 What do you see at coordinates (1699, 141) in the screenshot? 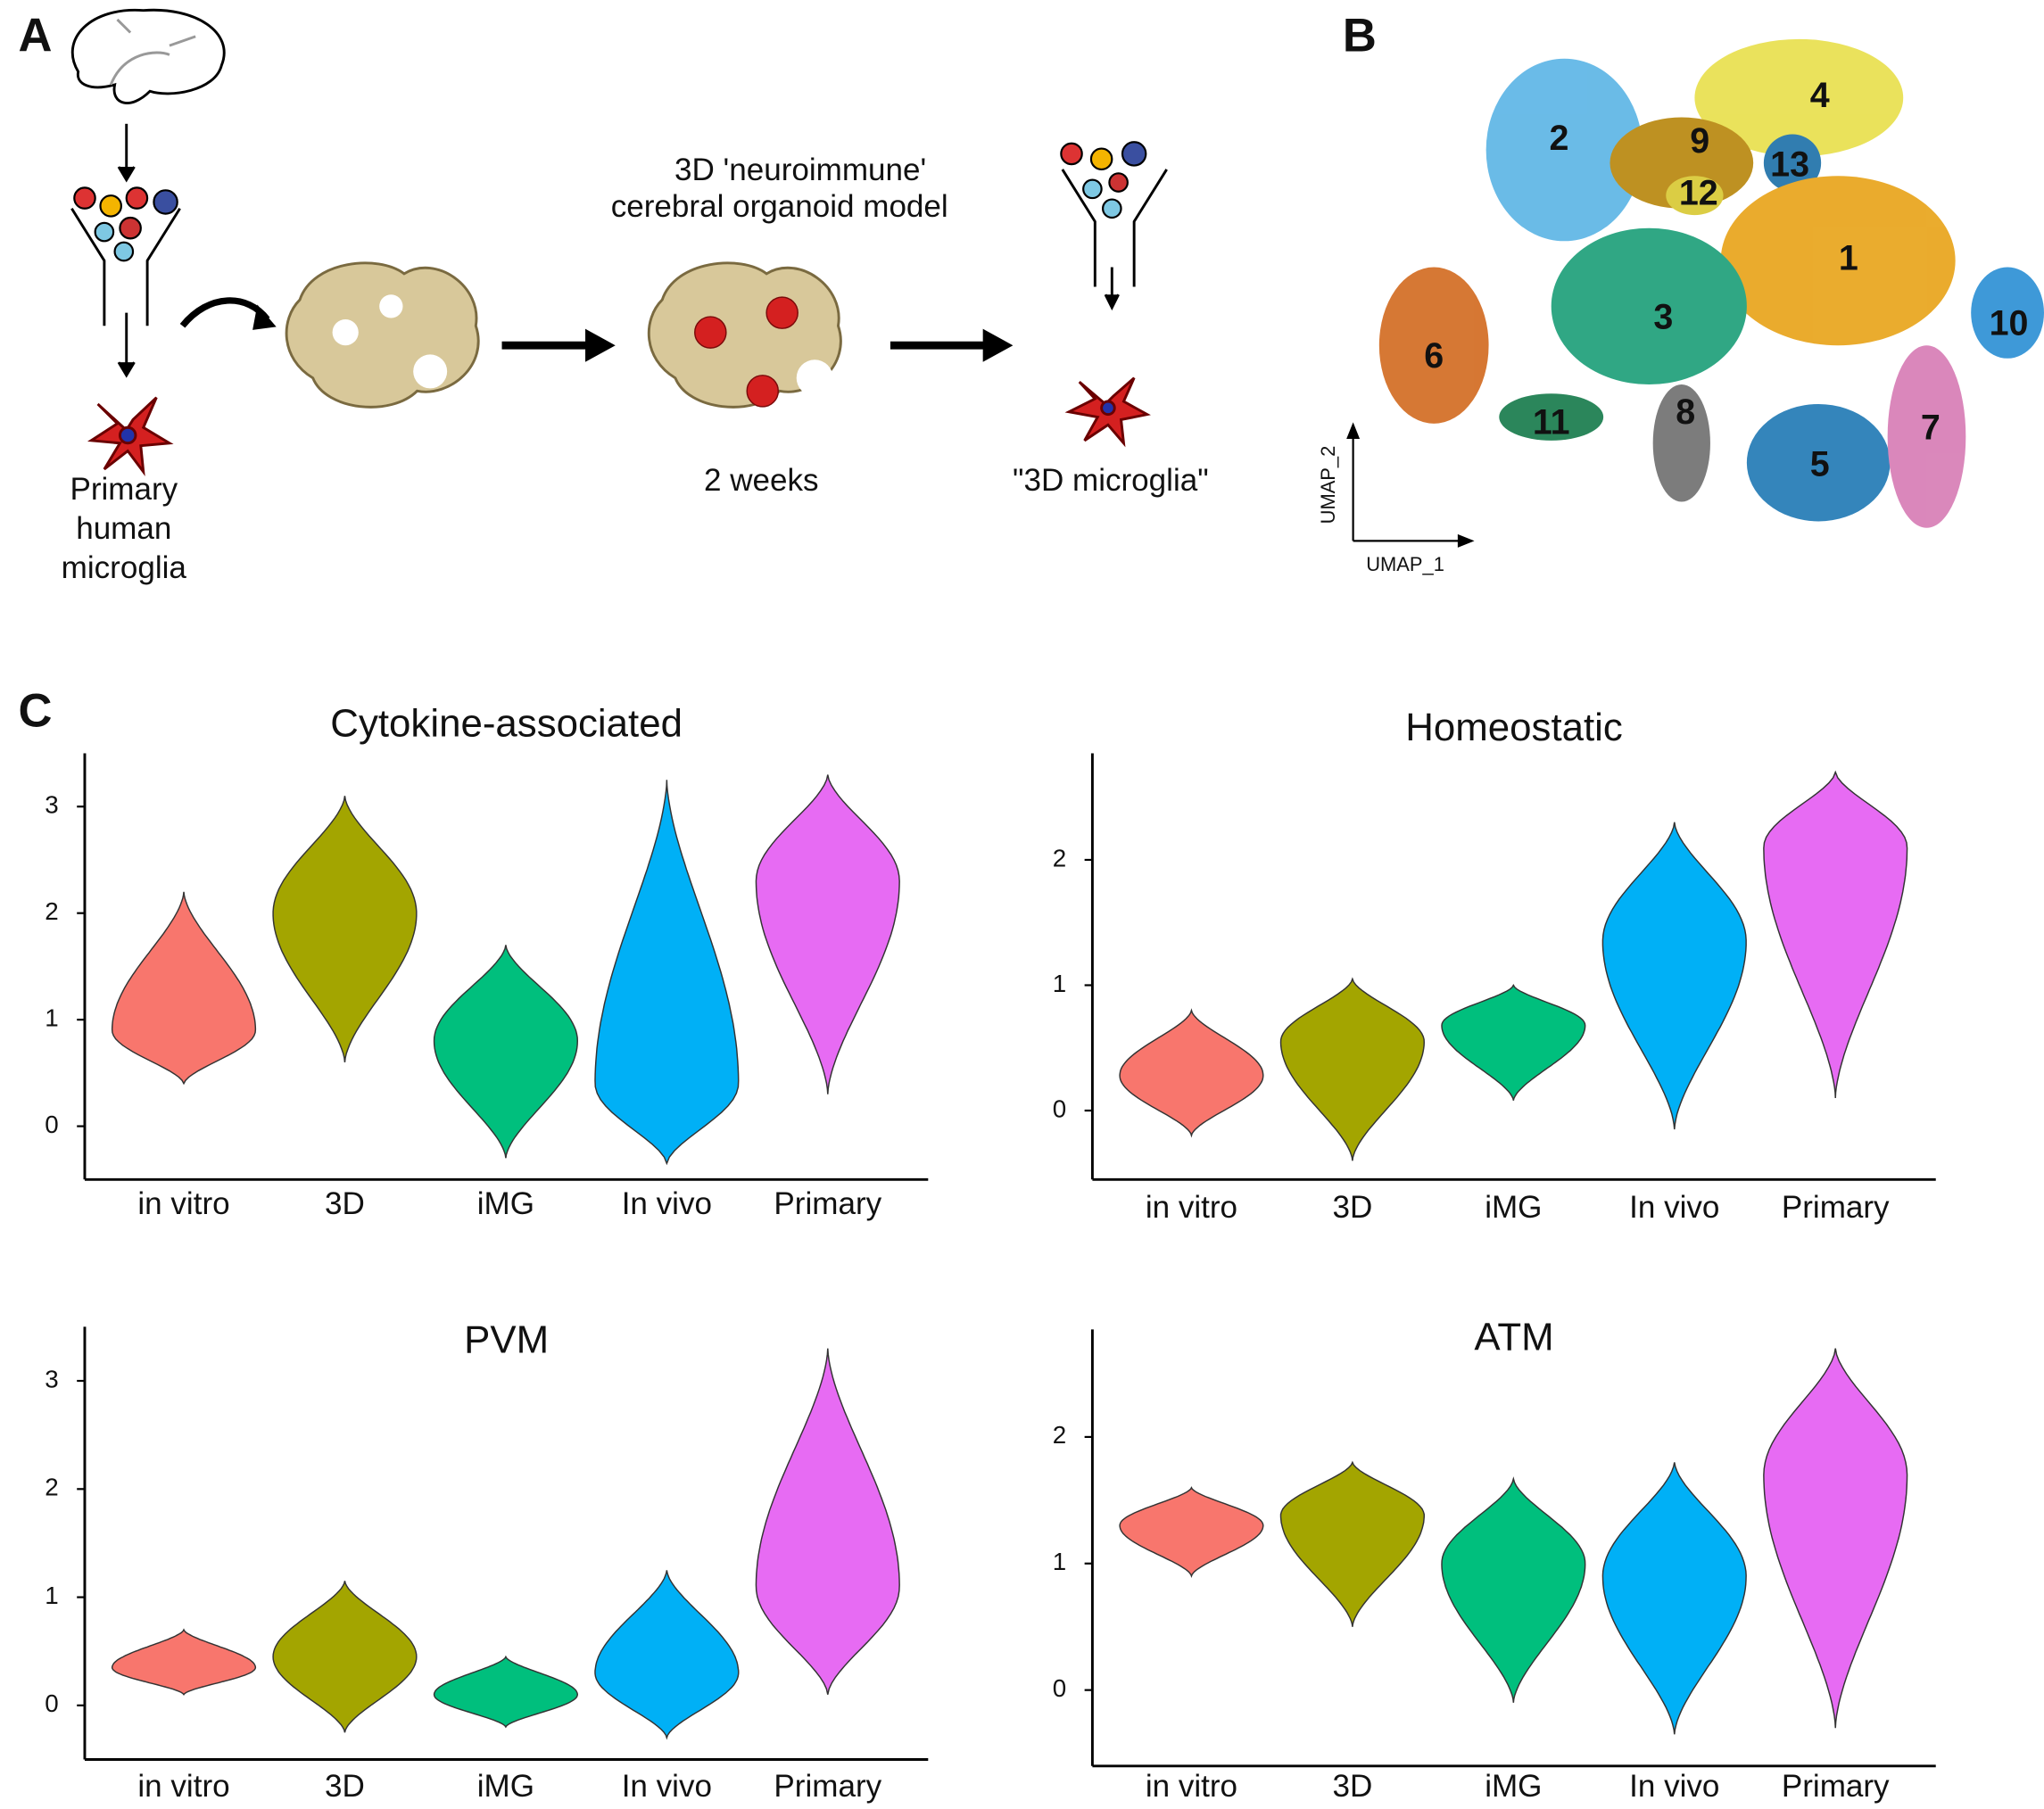
I see `cluster-label: 9` at bounding box center [1699, 141].